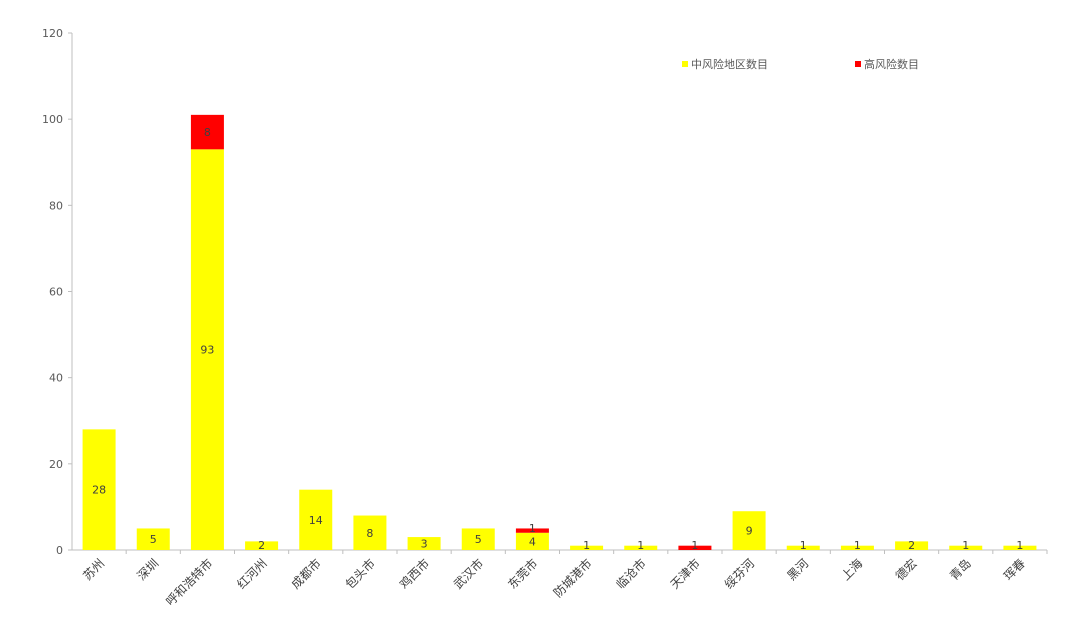 The image size is (1080, 635). Describe the element at coordinates (685, 574) in the screenshot. I see `x-tick-label: 天津市` at that location.